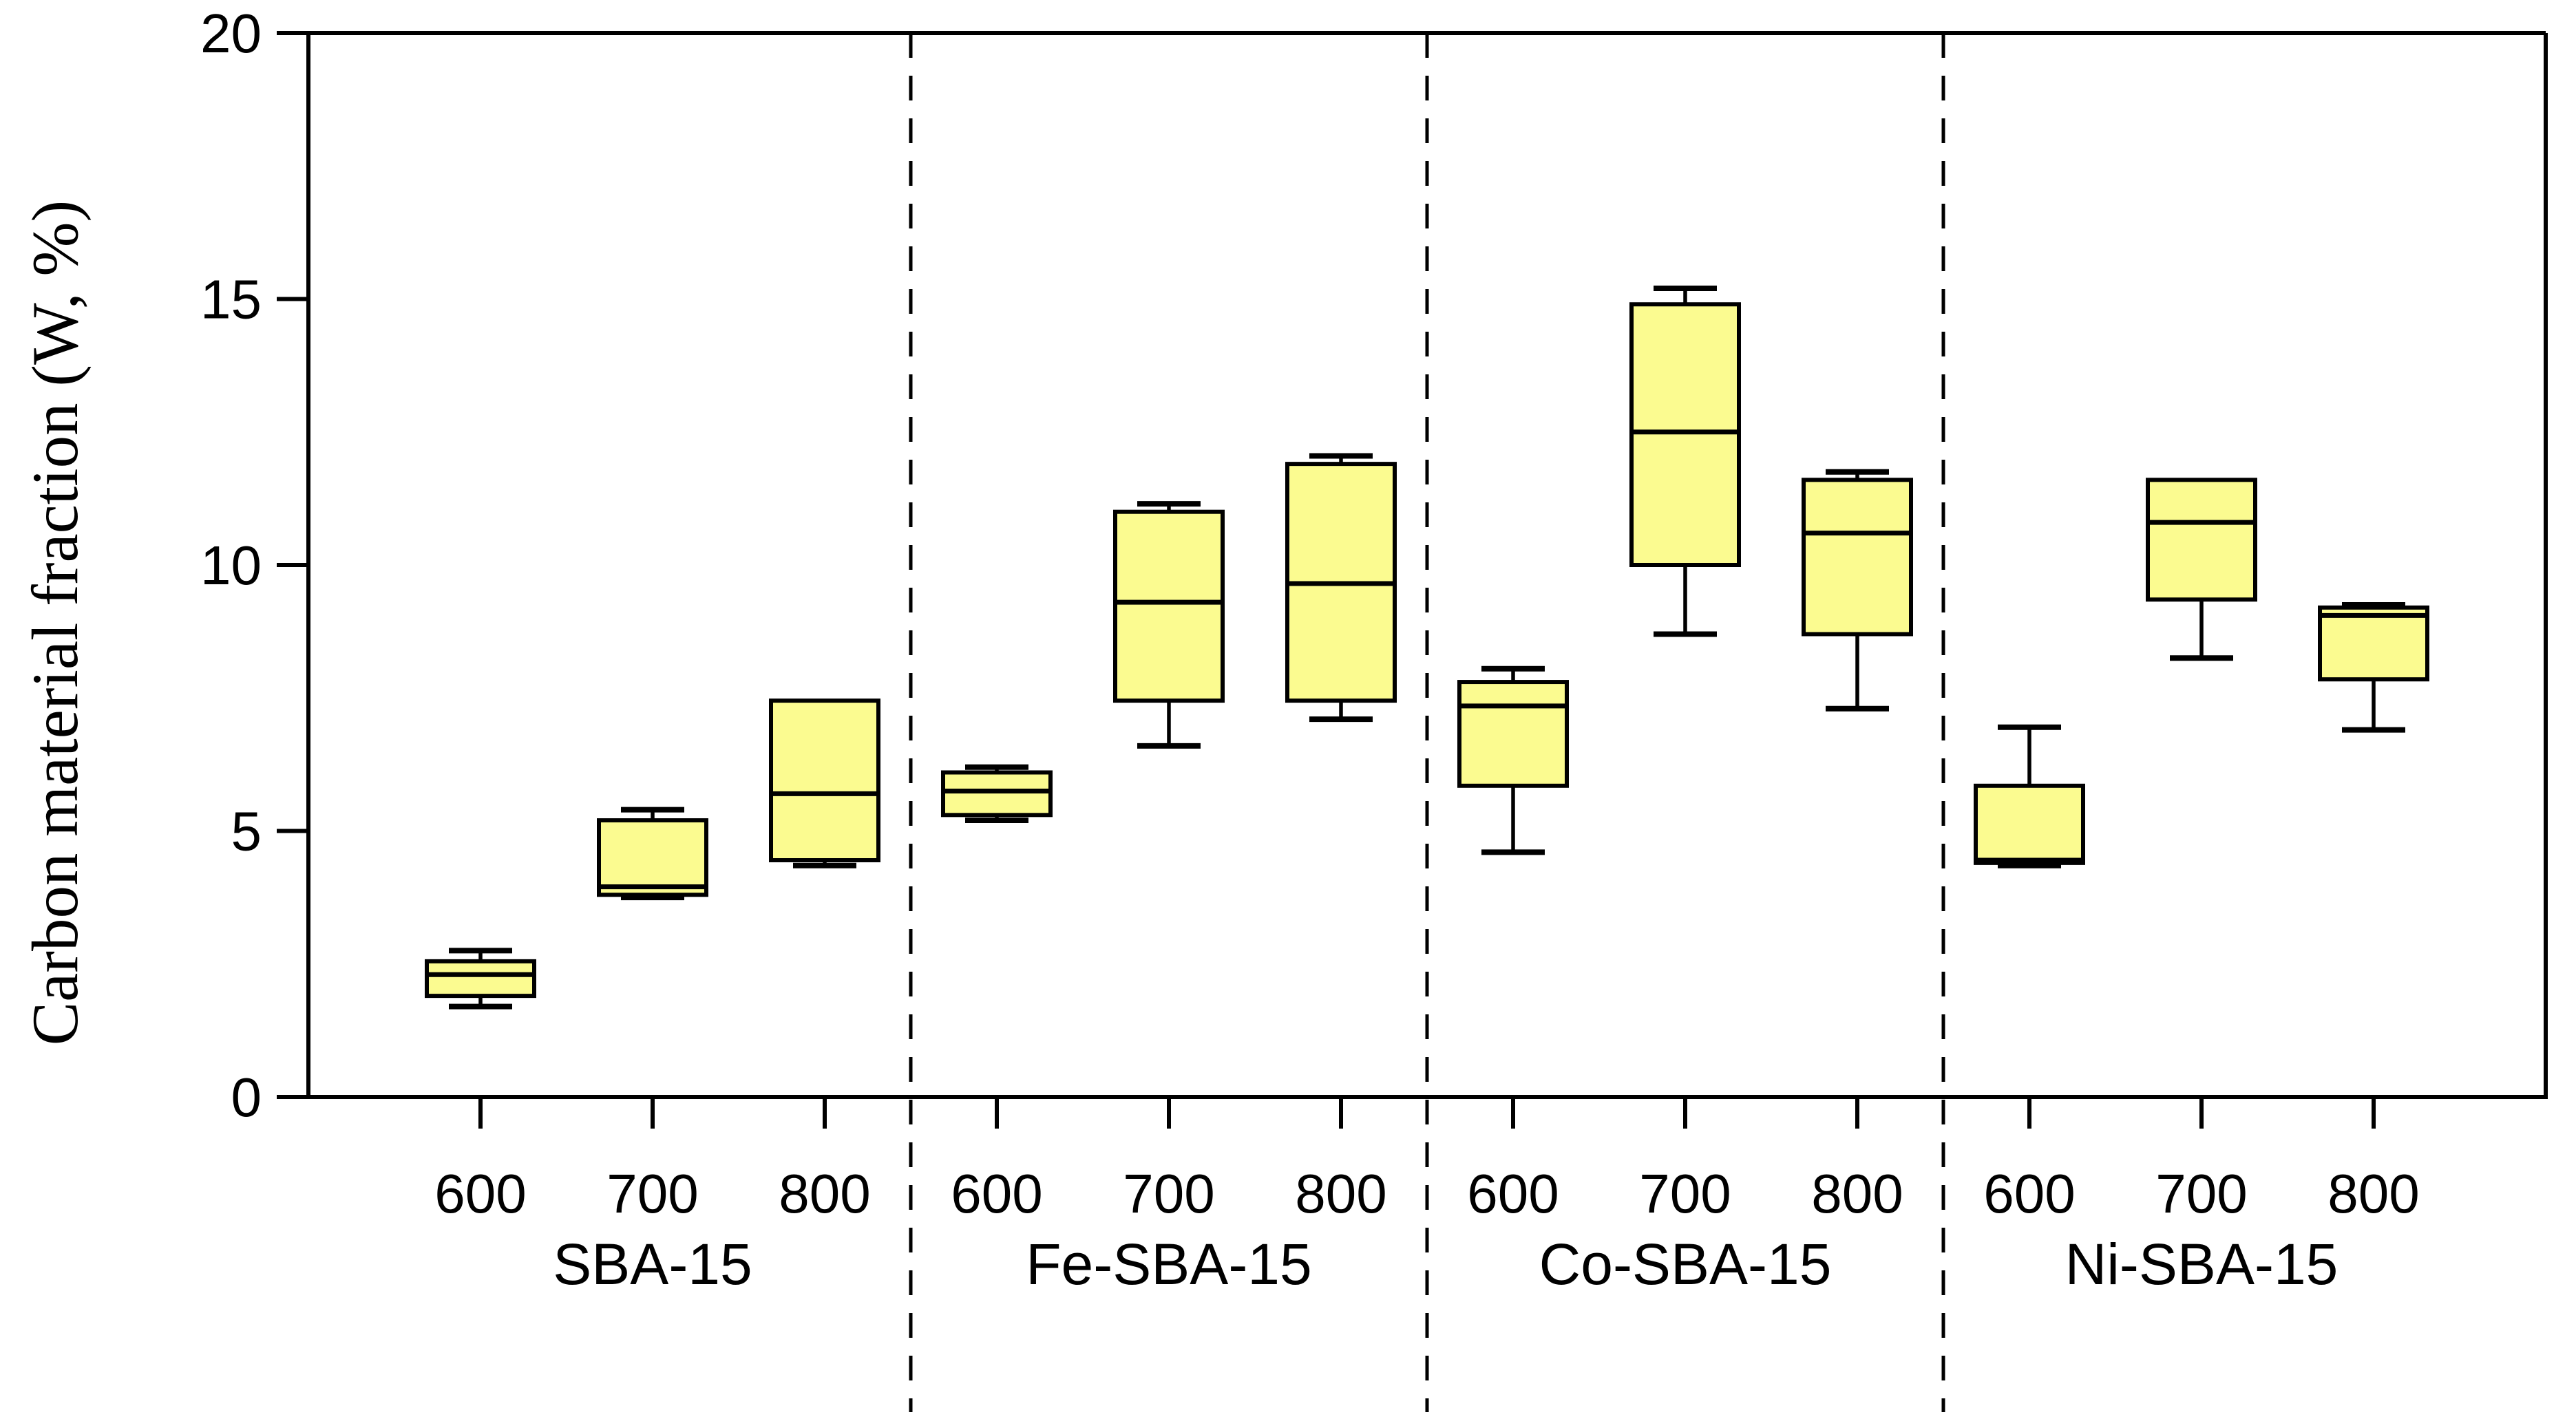 The image size is (2576, 1419). I want to click on y-tick-label: 5, so click(247, 831).